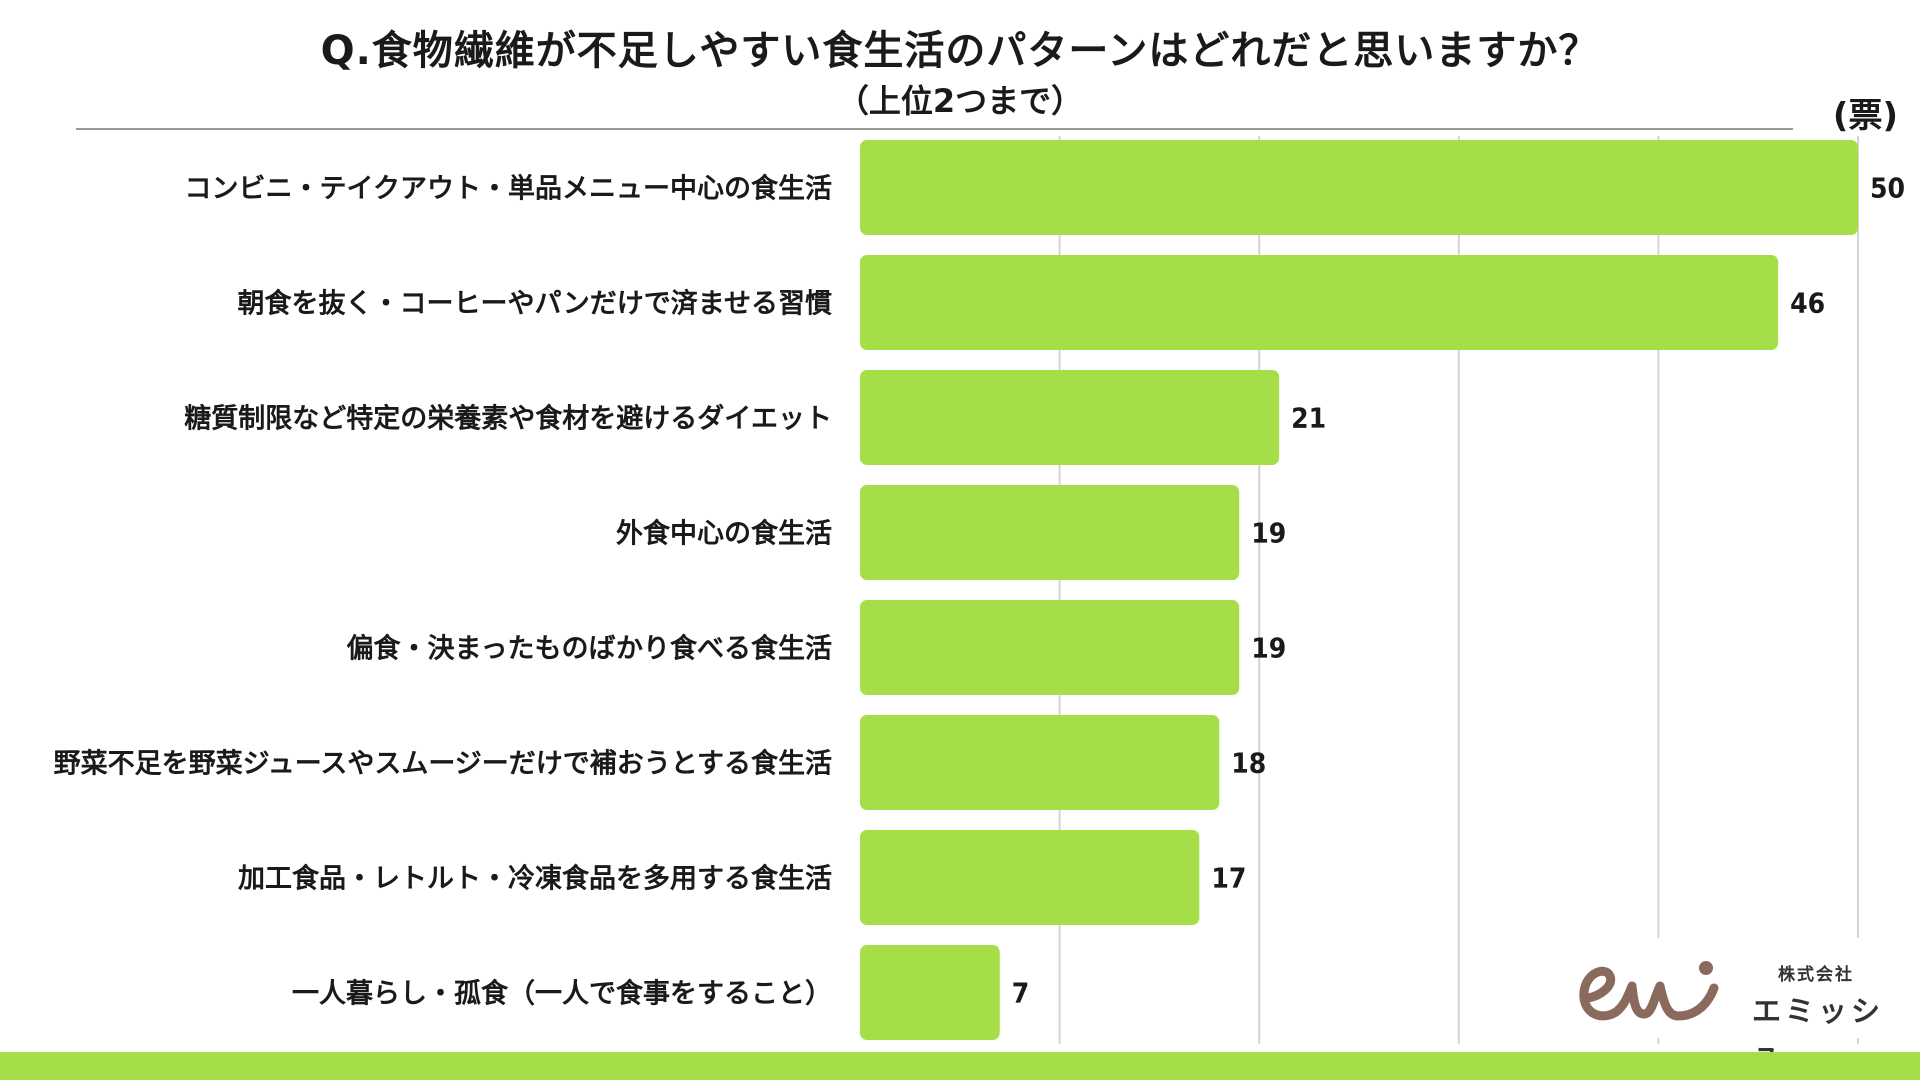 This screenshot has width=1920, height=1080. What do you see at coordinates (534, 304) in the screenshot?
I see `category-label: 朝食を抜く・コーヒーやパンだけで済ませる習慣` at bounding box center [534, 304].